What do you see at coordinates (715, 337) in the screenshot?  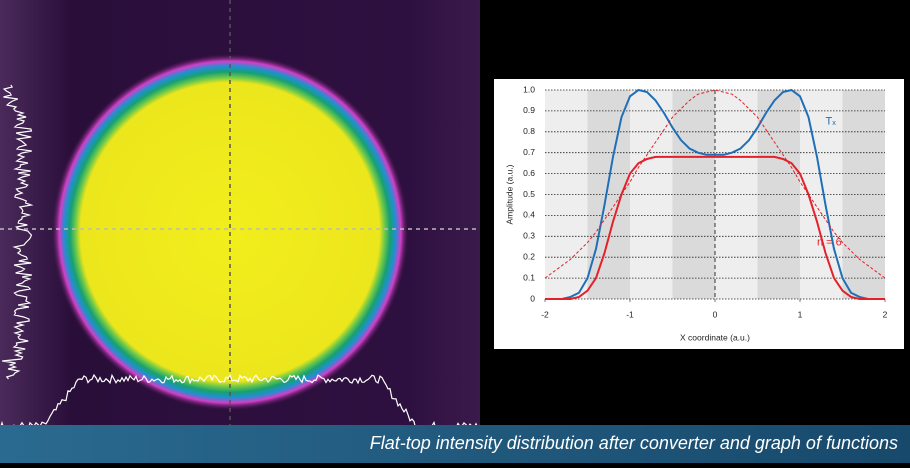 I see `x-axis-title: X coordinate (a.u.)` at bounding box center [715, 337].